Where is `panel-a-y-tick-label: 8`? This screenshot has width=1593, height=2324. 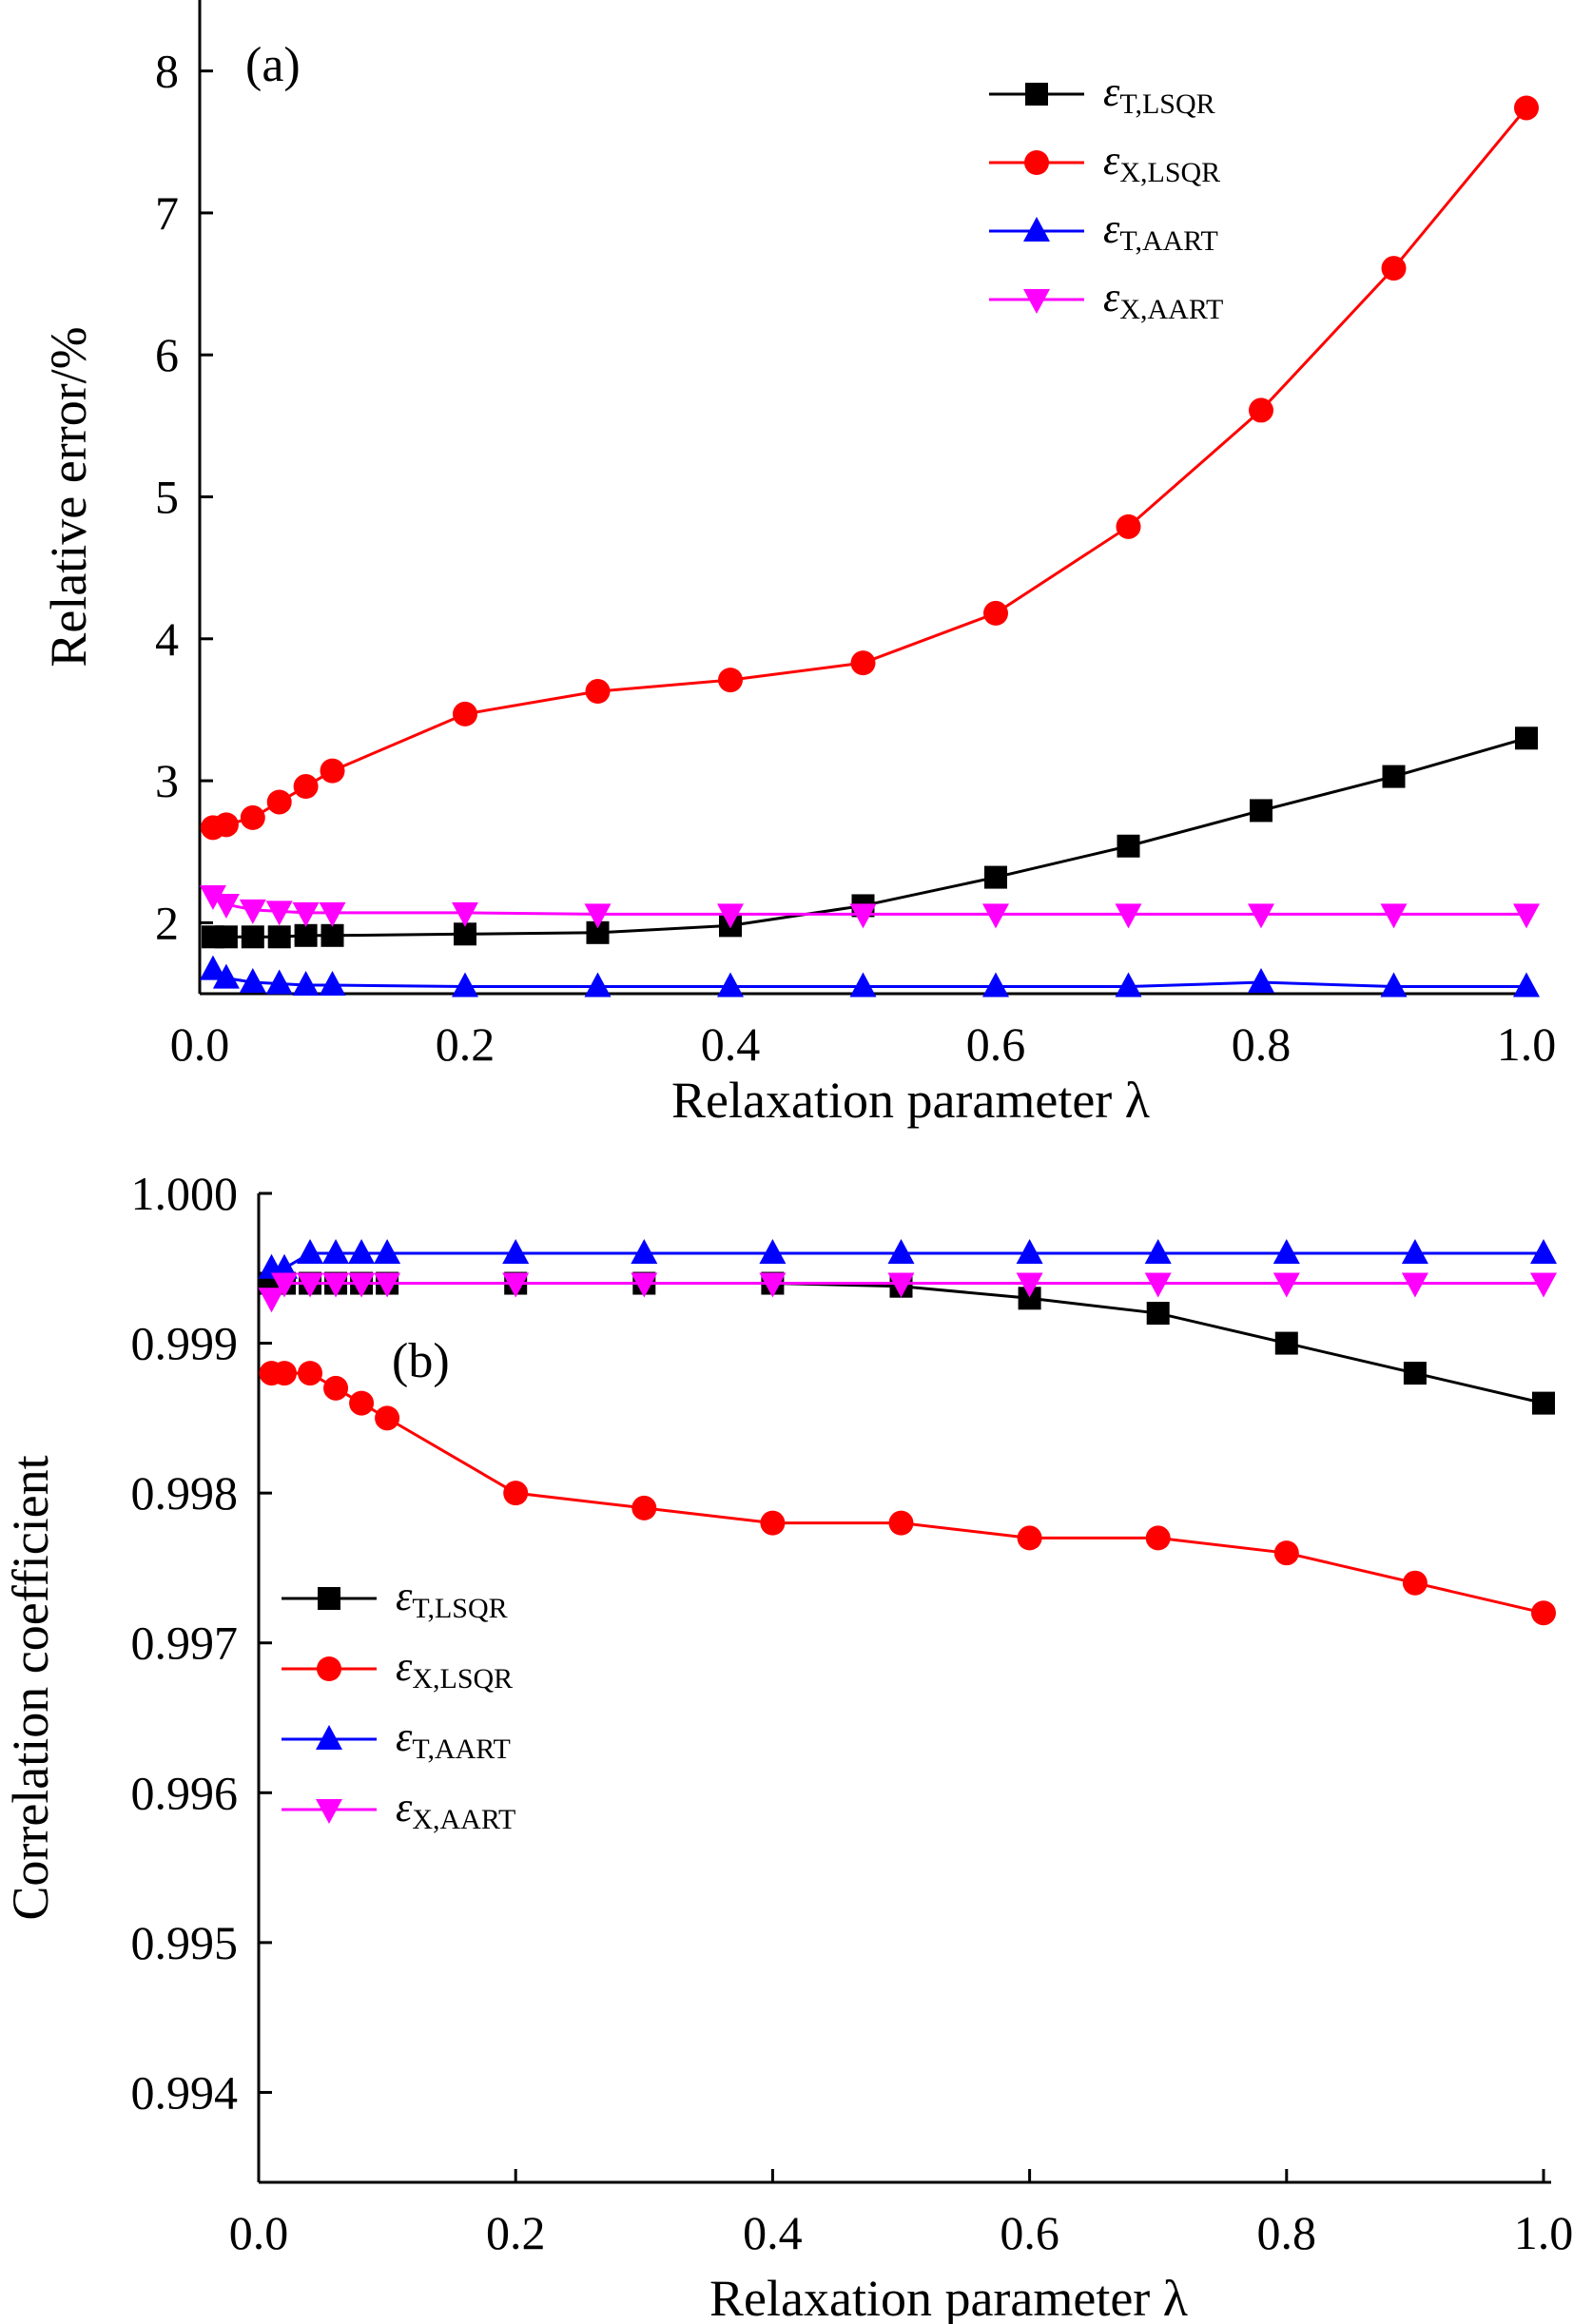 panel-a-y-tick-label: 8 is located at coordinates (167, 71).